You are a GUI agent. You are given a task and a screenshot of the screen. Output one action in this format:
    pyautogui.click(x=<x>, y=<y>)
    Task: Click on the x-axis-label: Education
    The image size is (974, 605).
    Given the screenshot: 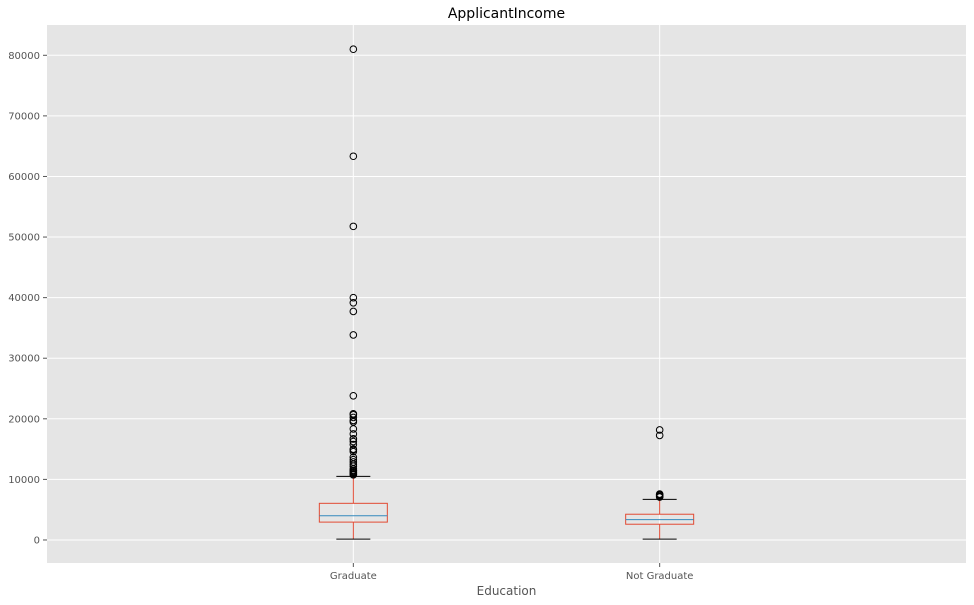 What is the action you would take?
    pyautogui.click(x=507, y=591)
    